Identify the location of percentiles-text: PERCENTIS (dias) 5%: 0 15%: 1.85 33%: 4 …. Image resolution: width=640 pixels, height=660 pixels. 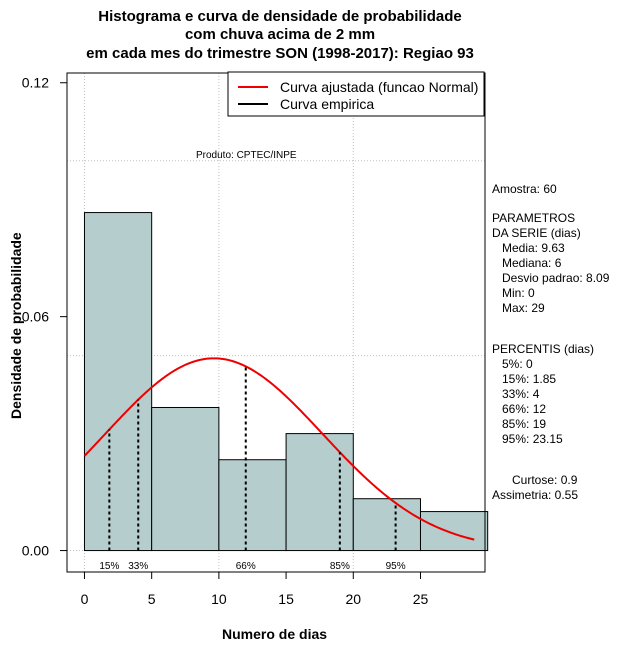
(543, 394).